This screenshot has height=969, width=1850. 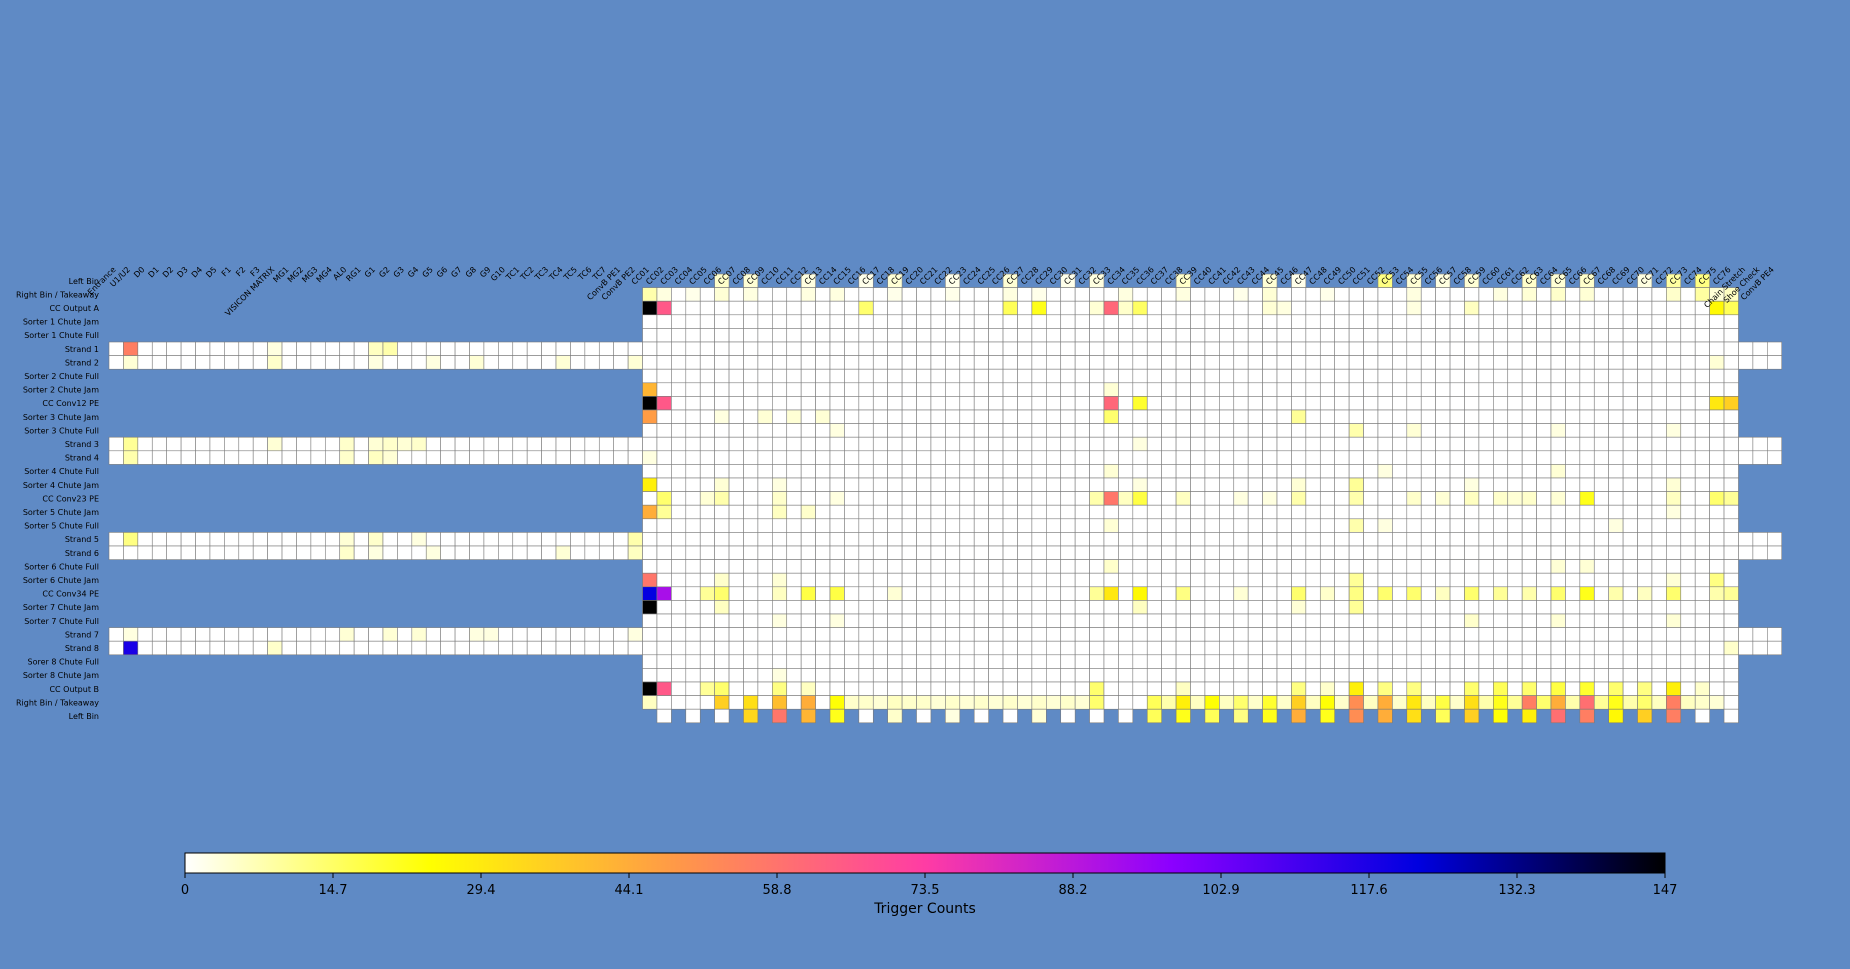 I want to click on row-label: Sorter 4 Chute Jam, so click(x=61, y=485).